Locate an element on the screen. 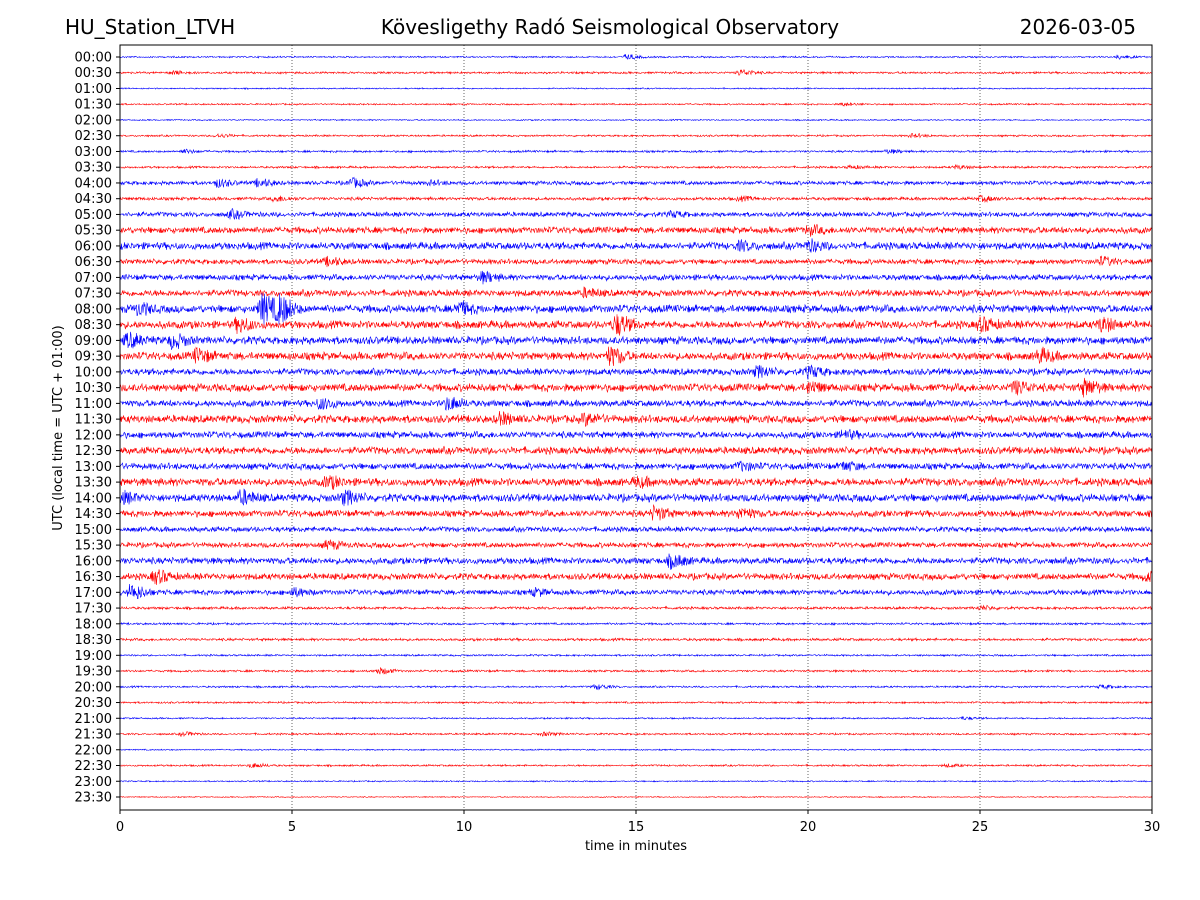  y-tick-label: 16:00 is located at coordinates (93, 561).